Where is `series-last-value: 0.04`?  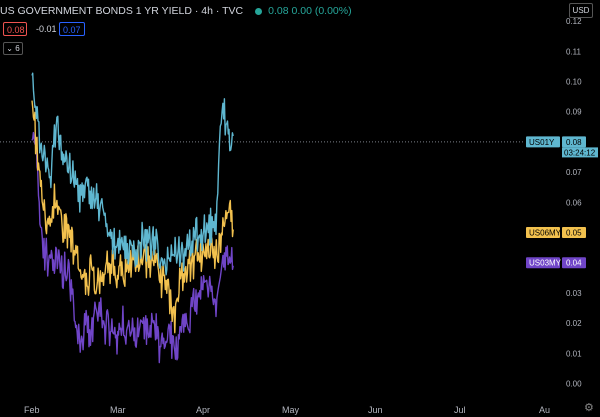 series-last-value: 0.04 is located at coordinates (574, 263).